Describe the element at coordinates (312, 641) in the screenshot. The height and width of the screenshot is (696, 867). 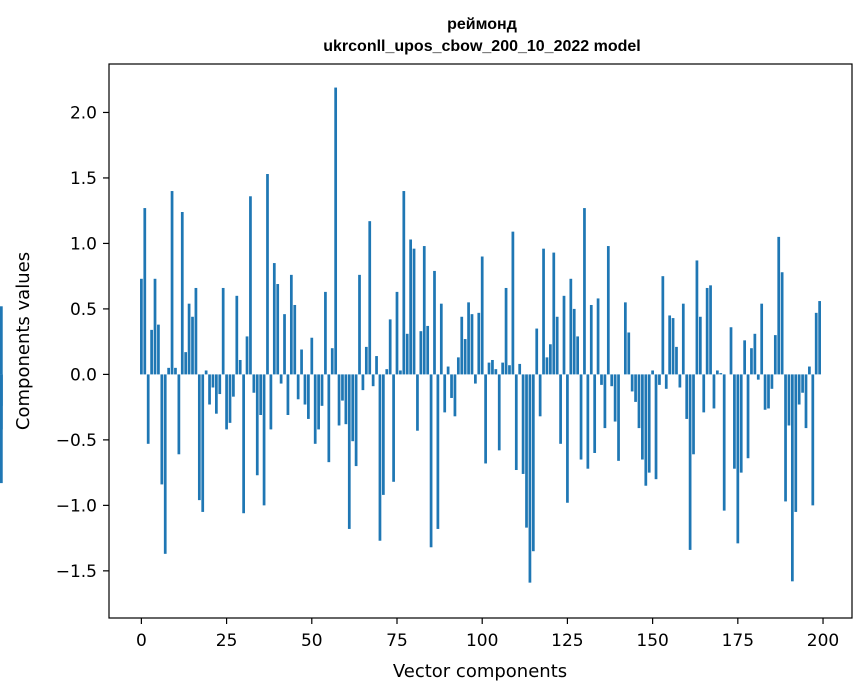
I see `x-tick-label: 50` at that location.